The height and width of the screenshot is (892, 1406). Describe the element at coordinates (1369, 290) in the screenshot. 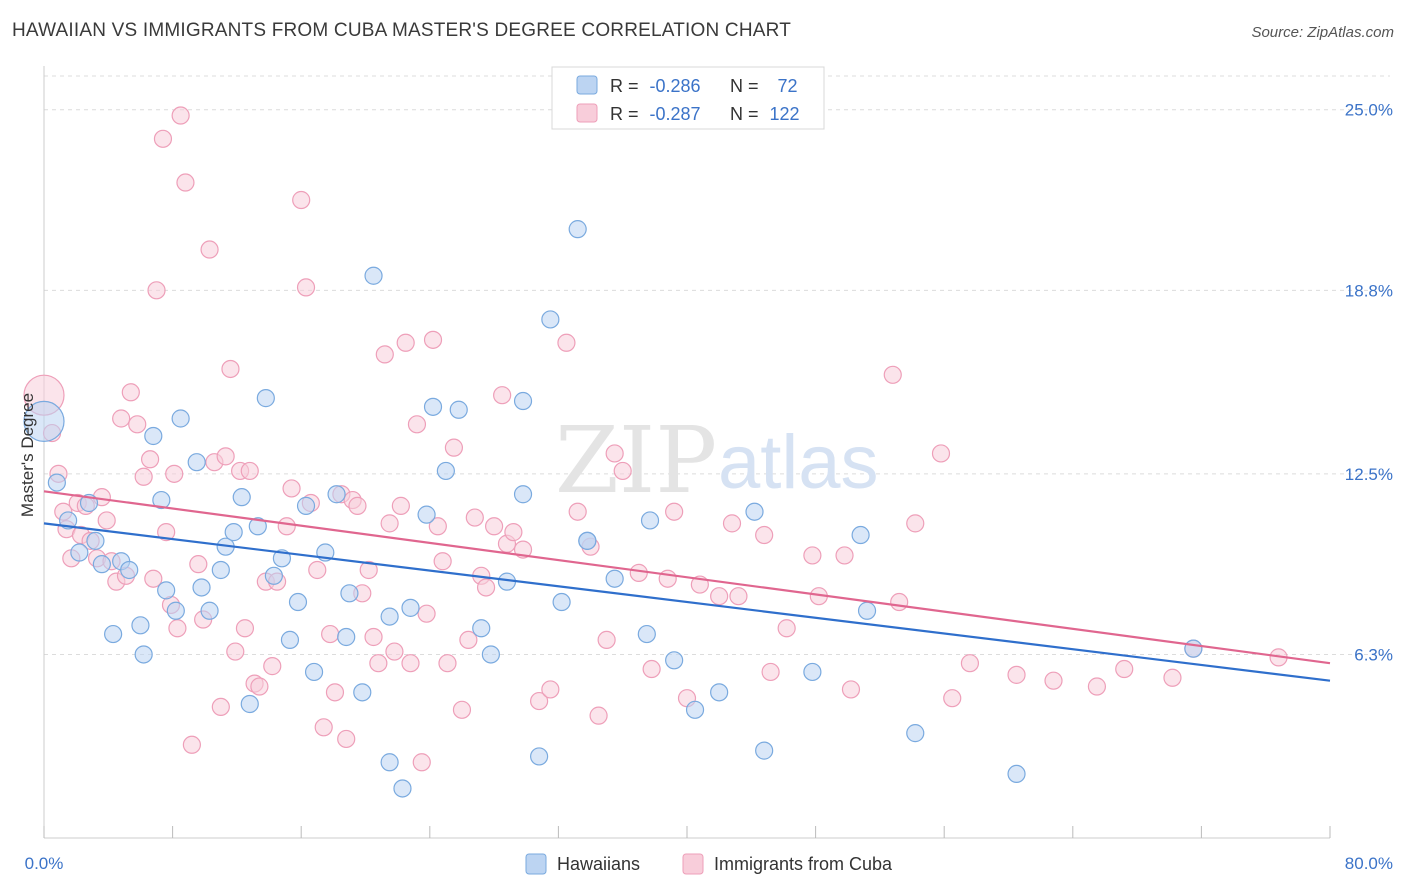

I see `y-tick-label: 18.8%` at that location.